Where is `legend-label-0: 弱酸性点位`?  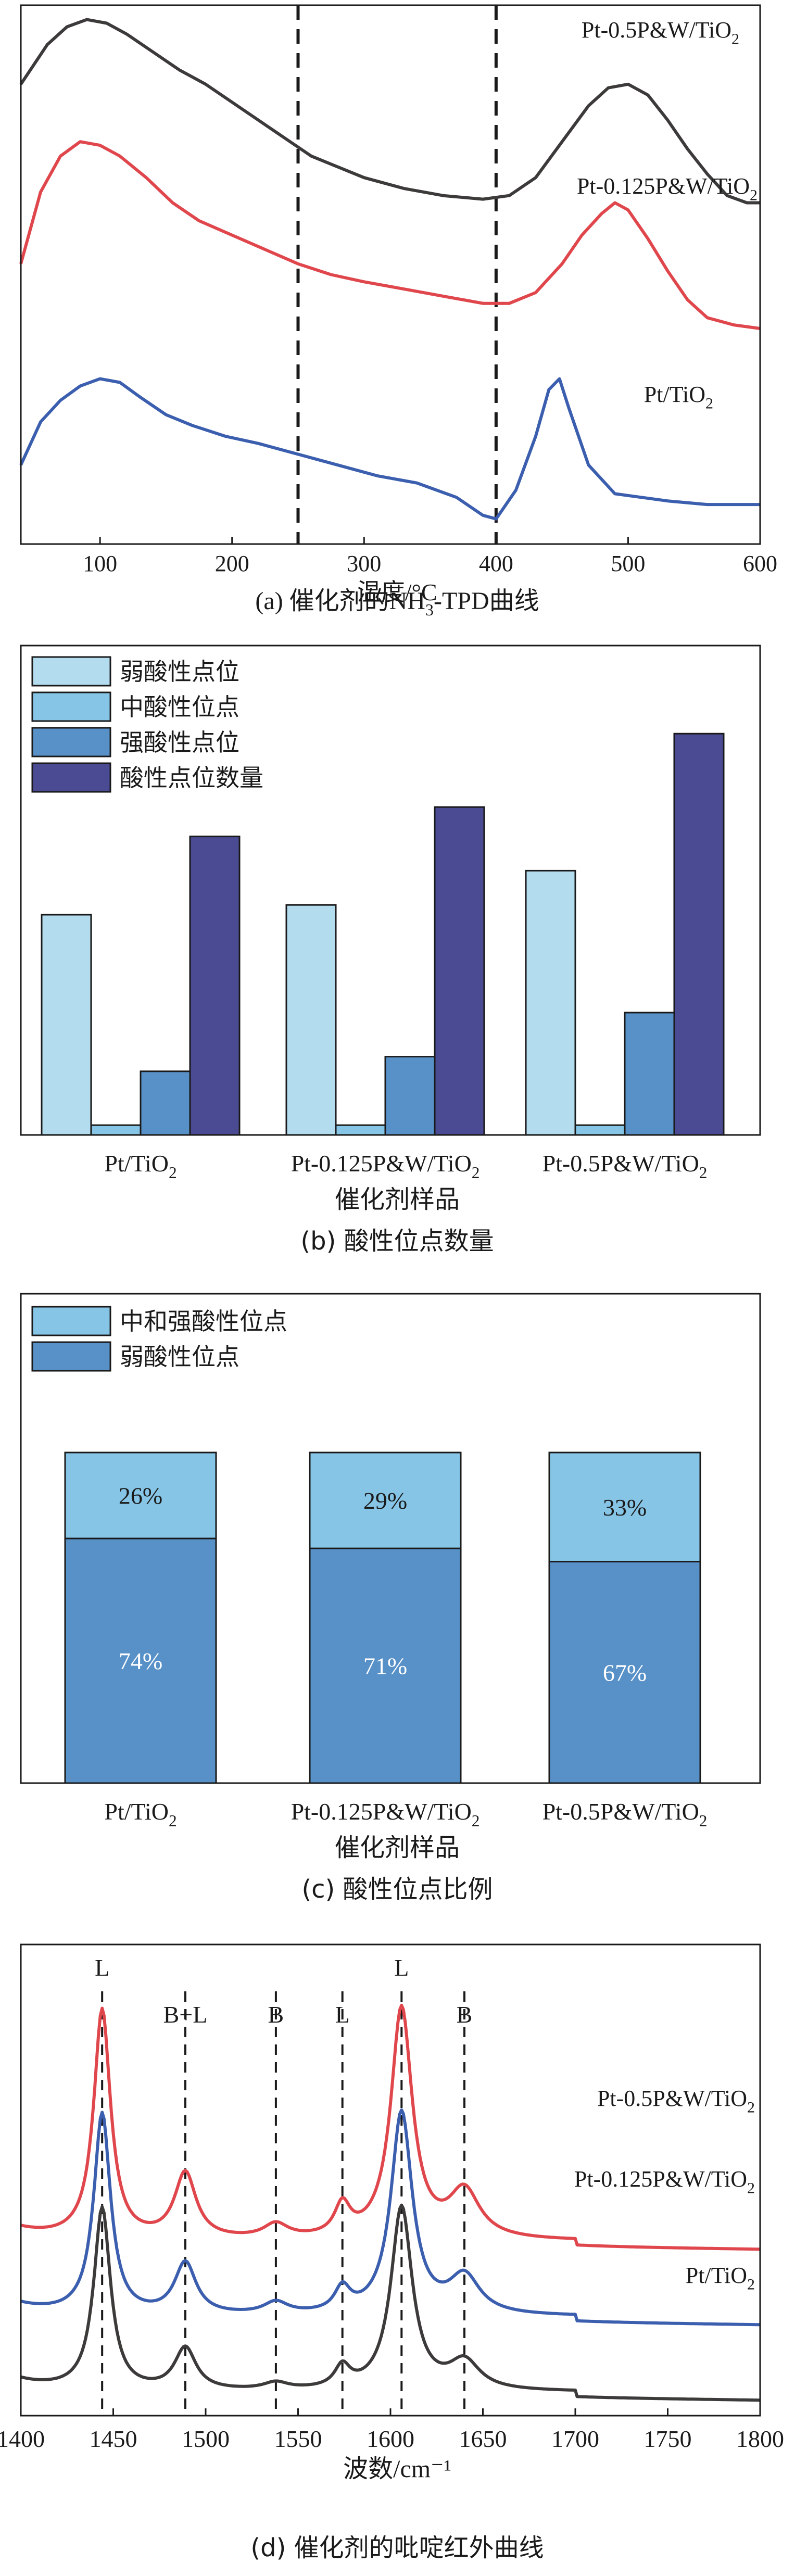
legend-label-0: 弱酸性点位 is located at coordinates (179, 672).